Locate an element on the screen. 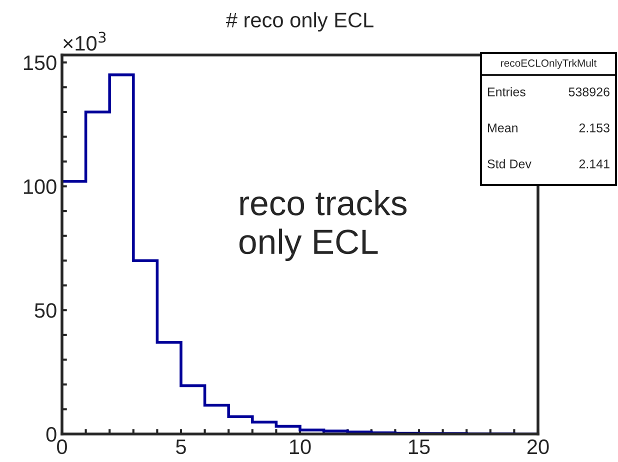  x-tick-label: 15 is located at coordinates (419, 447).